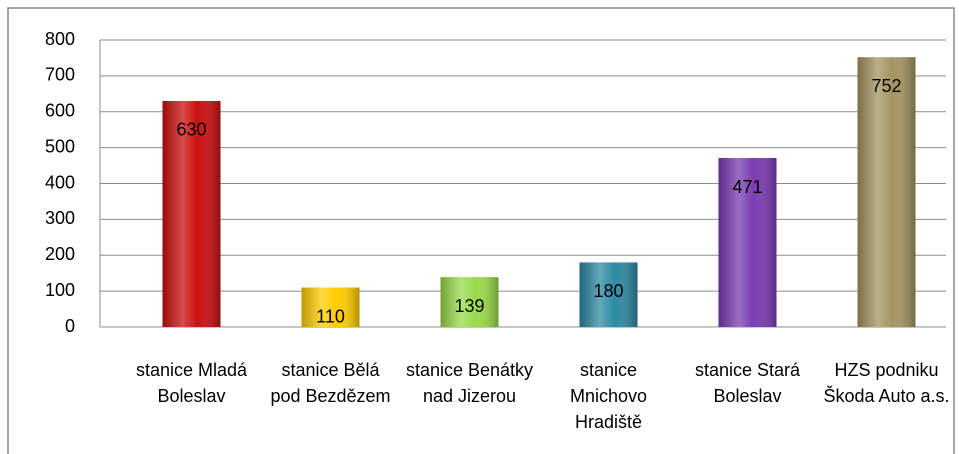  What do you see at coordinates (747, 187) in the screenshot?
I see `value-label: 471` at bounding box center [747, 187].